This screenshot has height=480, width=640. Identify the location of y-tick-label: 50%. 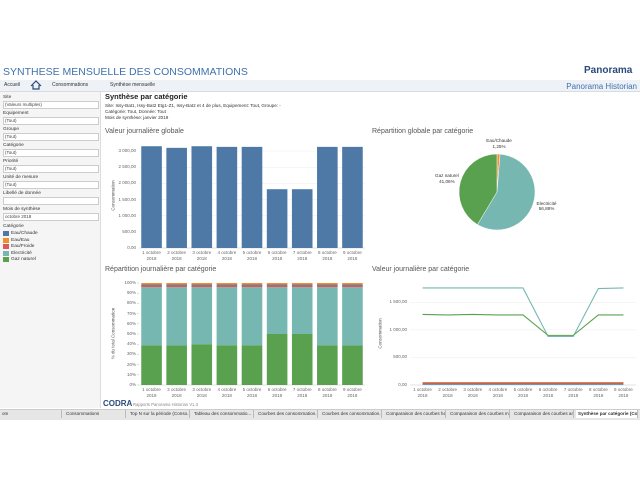
(131, 333).